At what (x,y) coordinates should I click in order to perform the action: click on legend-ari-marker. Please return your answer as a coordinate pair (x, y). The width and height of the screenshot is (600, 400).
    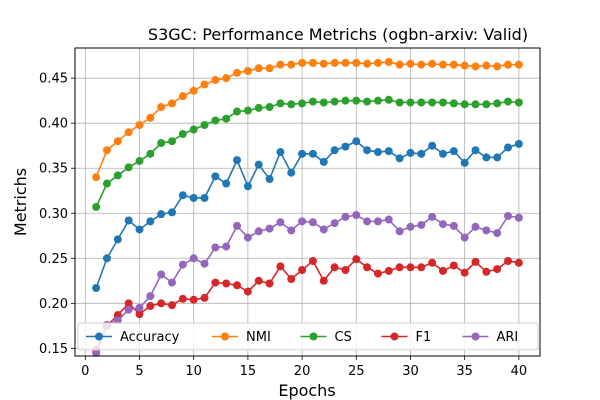
    Looking at the image, I should click on (475, 336).